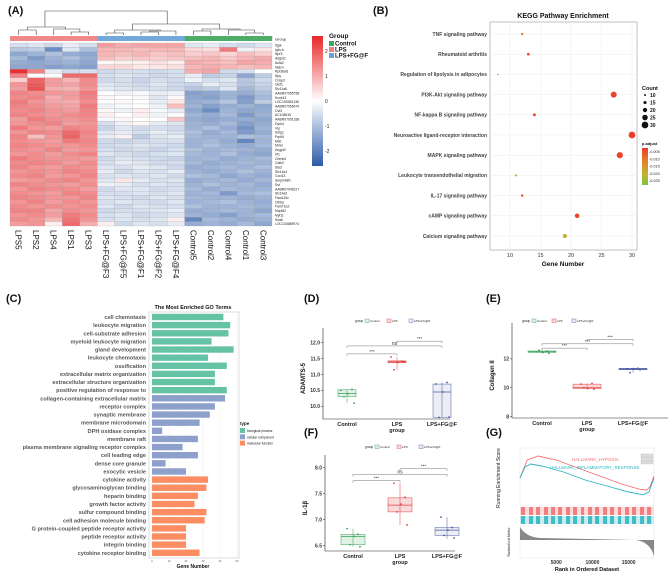  Describe the element at coordinates (389, 320) in the screenshot. I see `legend-swatch` at that location.